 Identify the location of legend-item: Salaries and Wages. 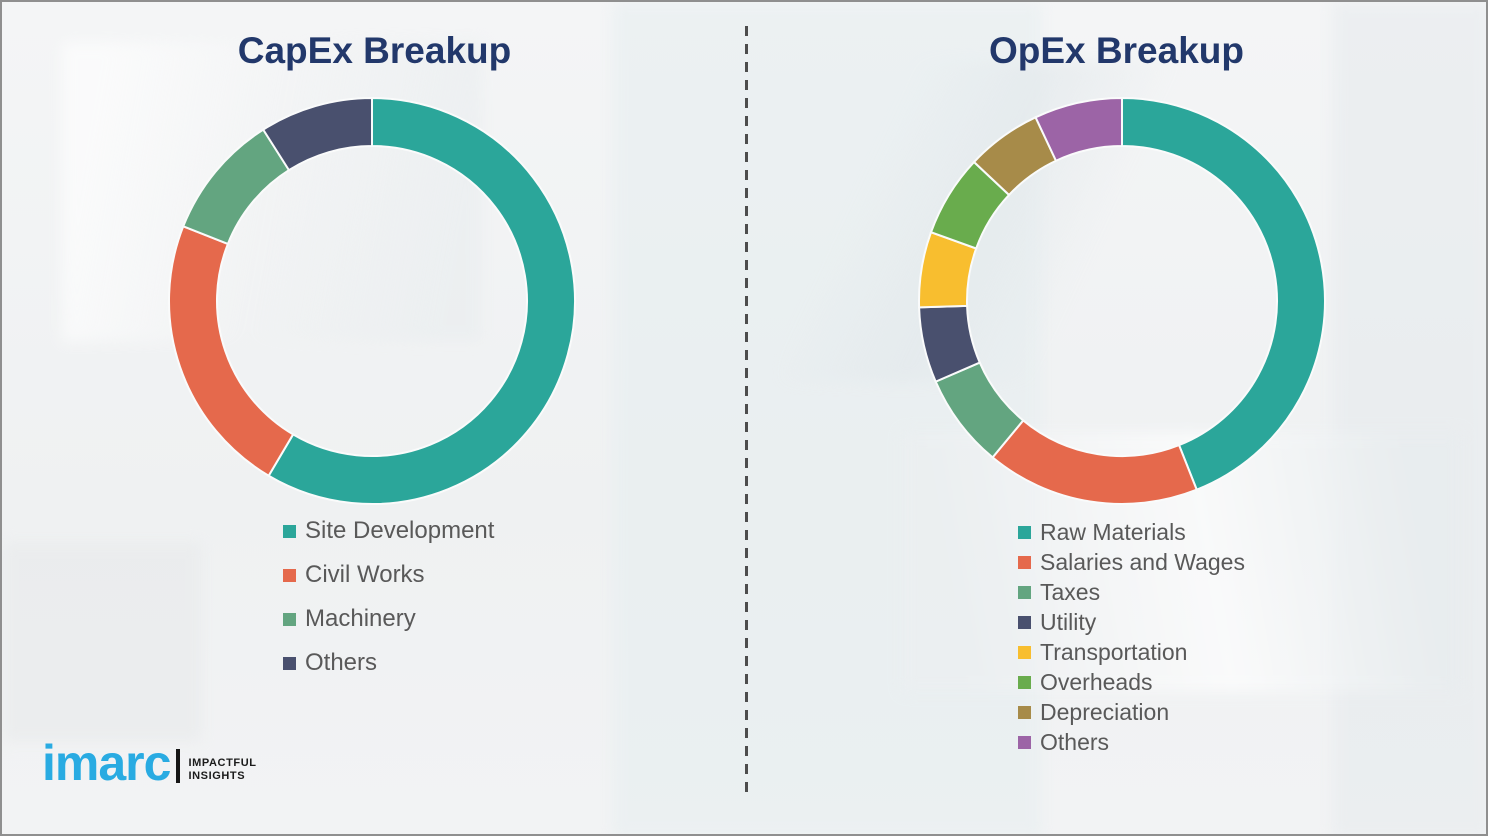
(1131, 562).